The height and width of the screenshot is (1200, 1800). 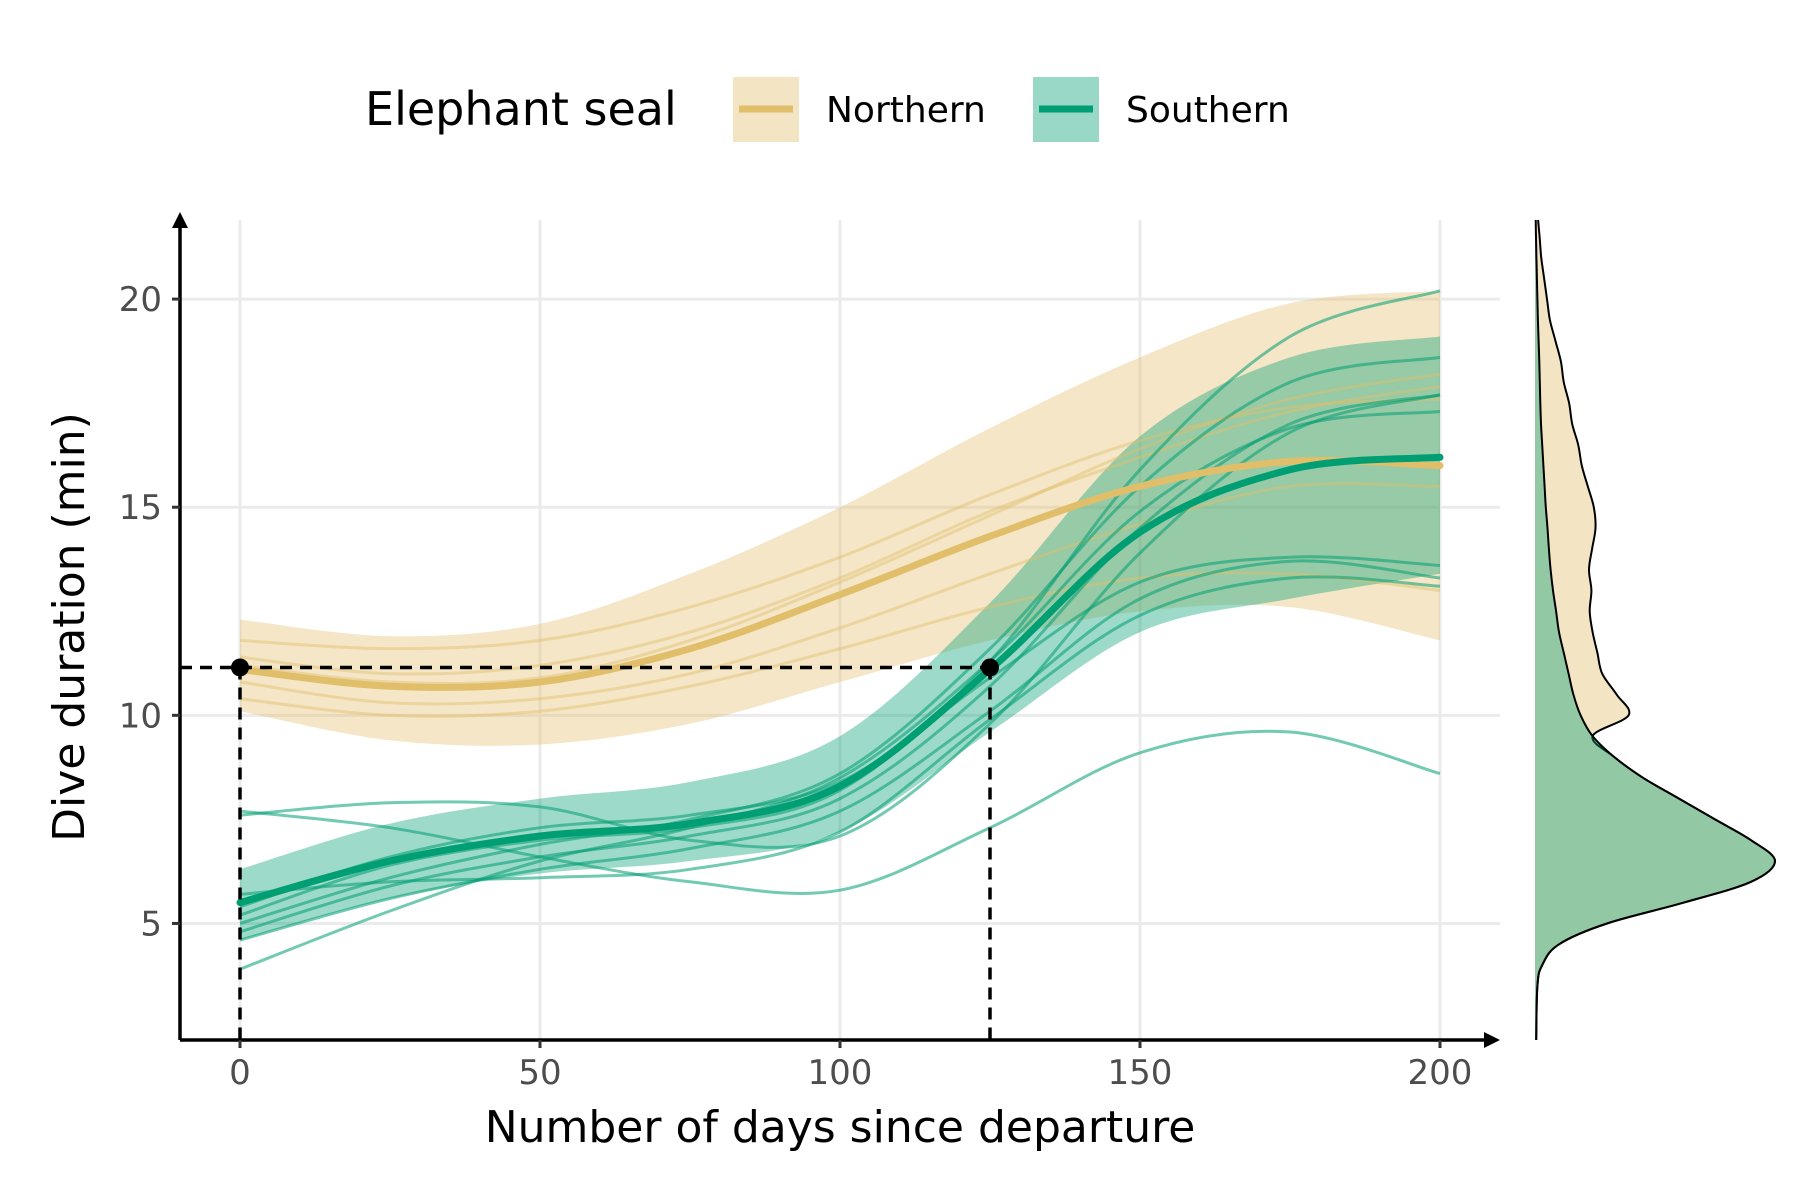 What do you see at coordinates (140, 716) in the screenshot?
I see `y-tick-label: 10` at bounding box center [140, 716].